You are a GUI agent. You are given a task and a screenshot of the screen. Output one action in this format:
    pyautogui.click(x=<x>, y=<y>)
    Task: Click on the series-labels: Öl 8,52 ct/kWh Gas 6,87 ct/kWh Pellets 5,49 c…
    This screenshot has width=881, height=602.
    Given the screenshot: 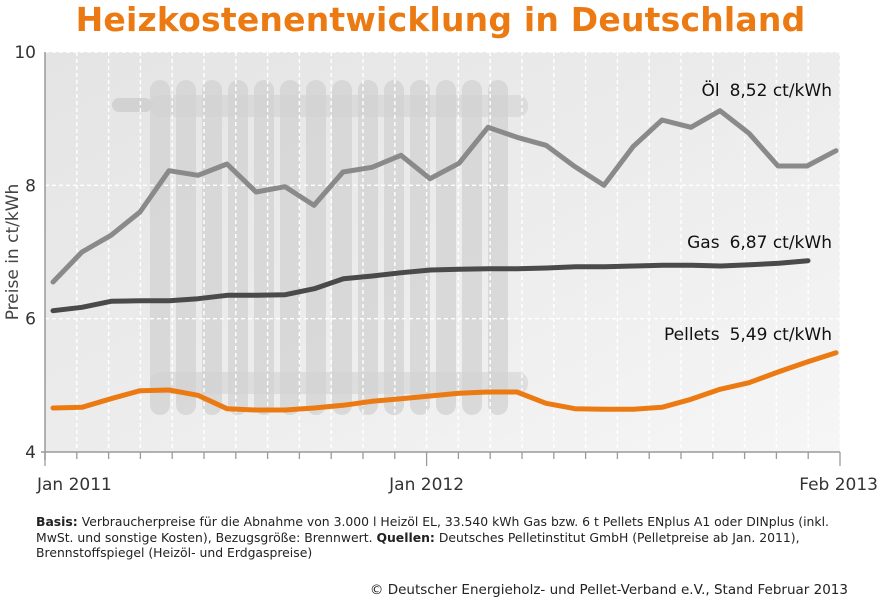 What is the action you would take?
    pyautogui.click(x=748, y=212)
    